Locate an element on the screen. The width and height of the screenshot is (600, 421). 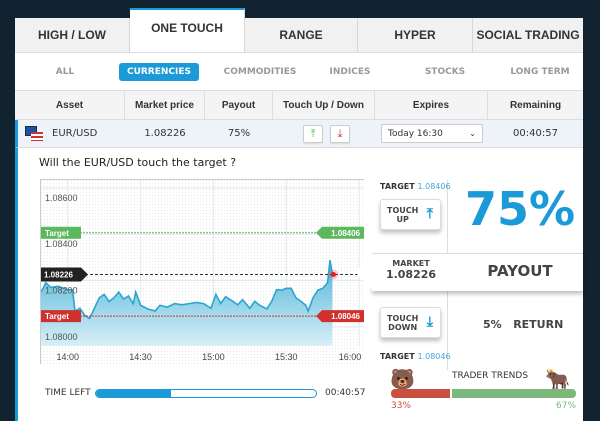
target-up-value-tag is located at coordinates (340, 232).